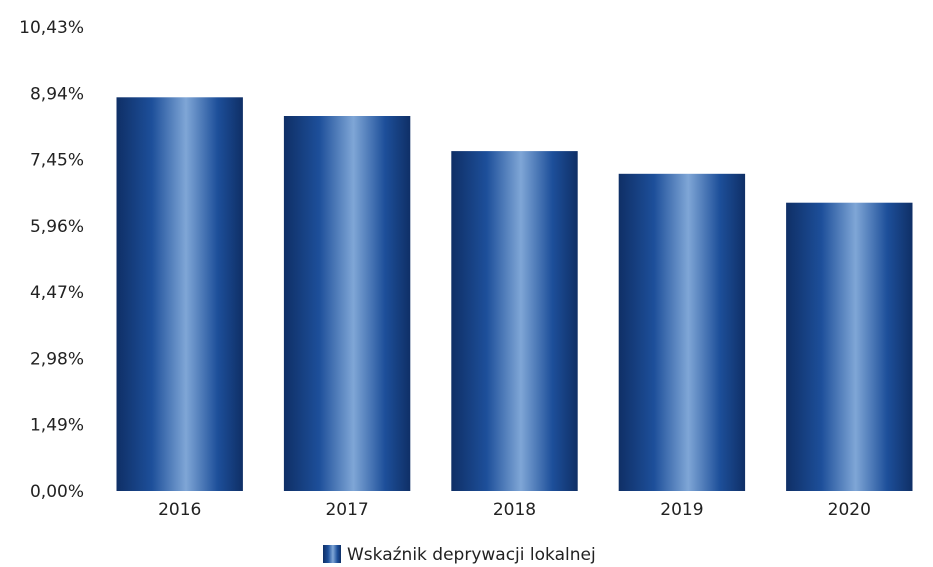 The width and height of the screenshot is (933, 567). What do you see at coordinates (849, 346) in the screenshot?
I see `bar-2020` at bounding box center [849, 346].